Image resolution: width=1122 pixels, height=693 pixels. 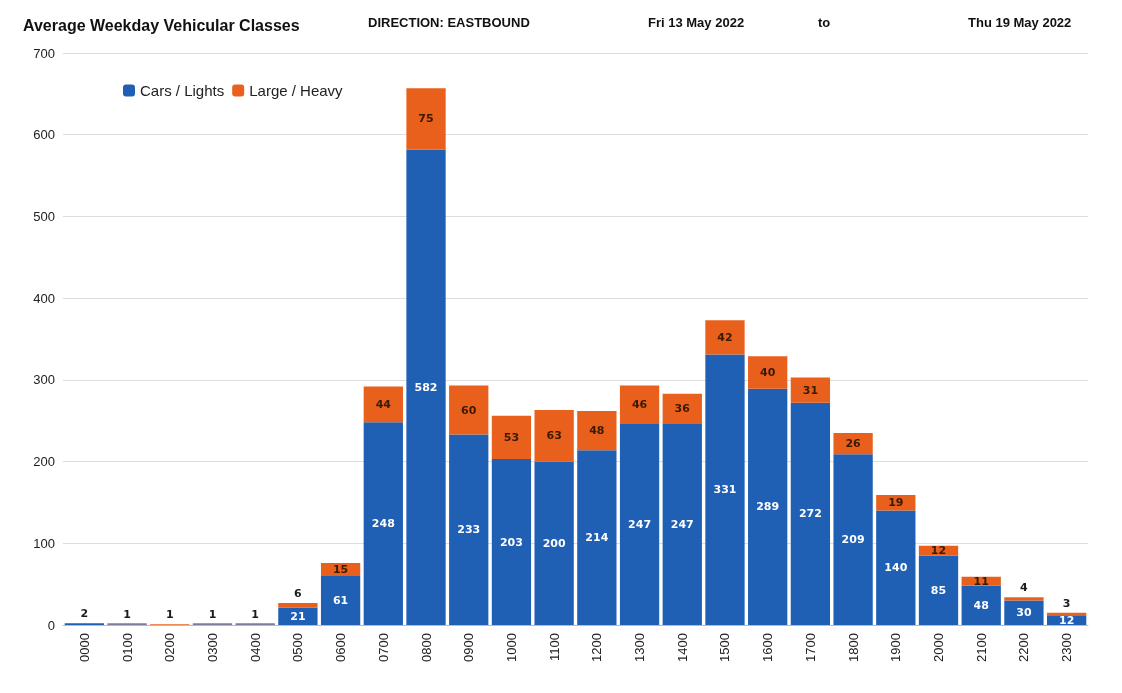 I want to click on text: Thu 19 May 2022, so click(x=1020, y=22).